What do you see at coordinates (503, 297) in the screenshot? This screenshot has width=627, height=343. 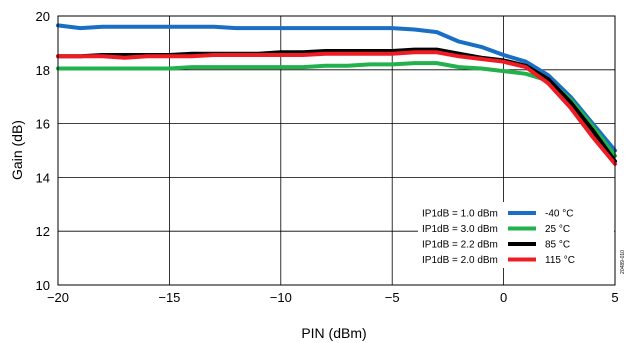 I see `x-tick-label: 0` at bounding box center [503, 297].